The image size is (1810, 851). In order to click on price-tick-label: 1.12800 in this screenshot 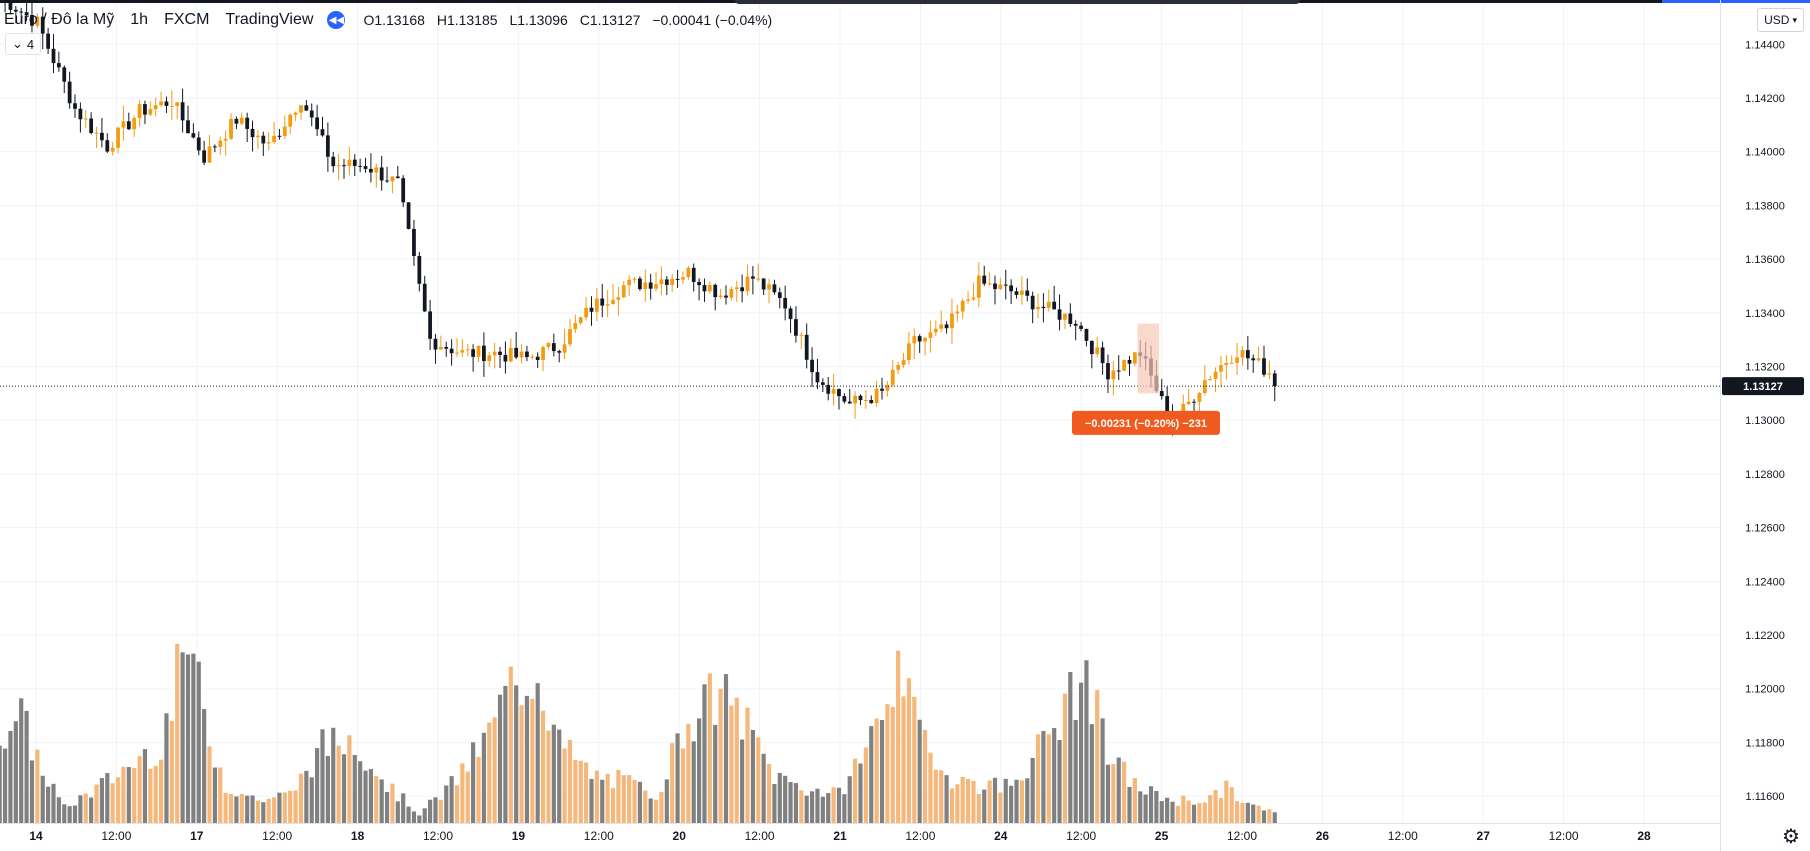, I will do `click(1765, 475)`.